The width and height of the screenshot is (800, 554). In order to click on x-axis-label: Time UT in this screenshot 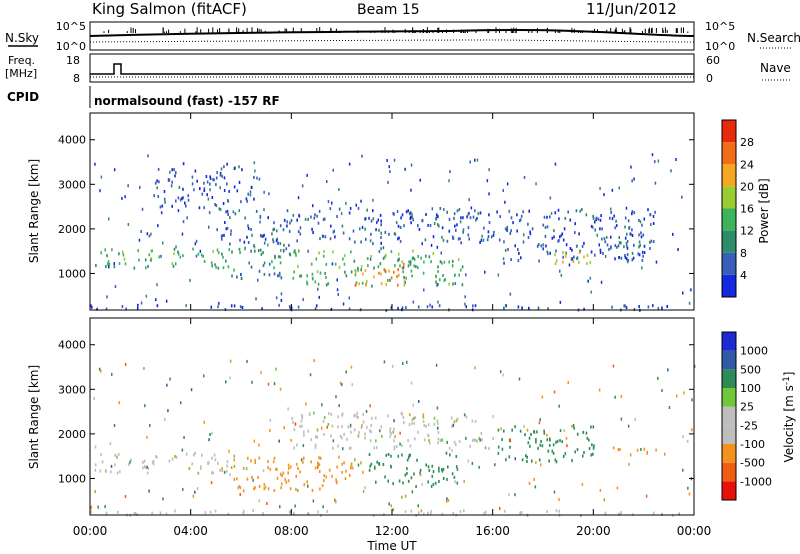, I will do `click(391, 546)`.